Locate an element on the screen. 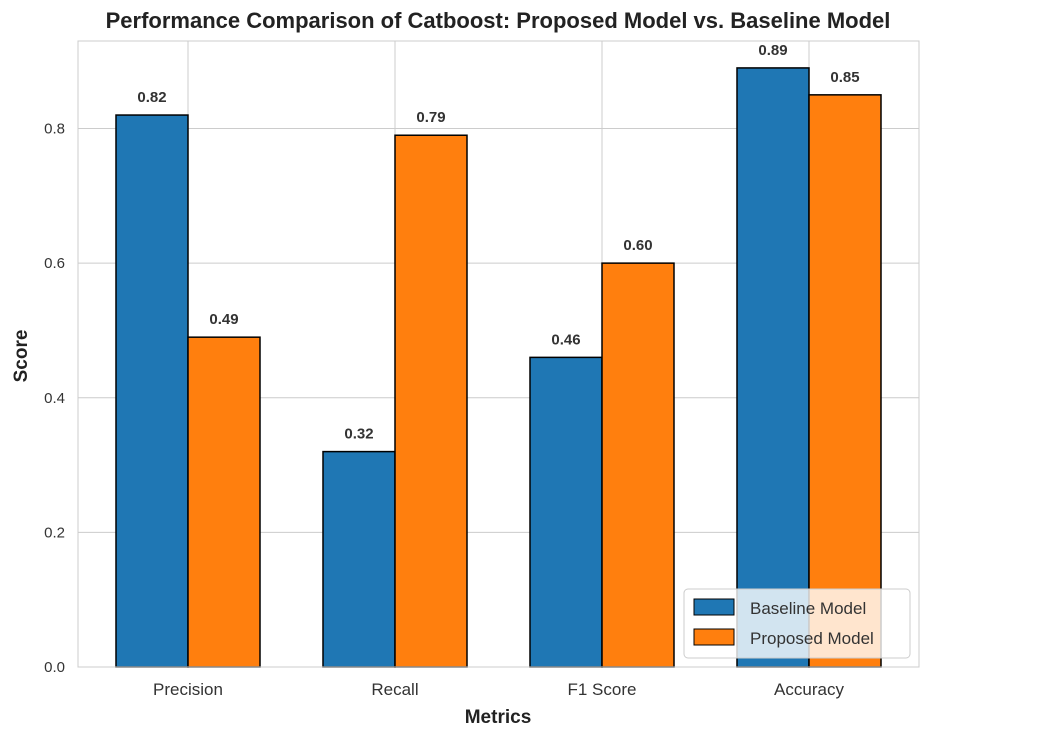 The width and height of the screenshot is (1041, 739). legend-label-proposed: Proposed Model is located at coordinates (812, 638).